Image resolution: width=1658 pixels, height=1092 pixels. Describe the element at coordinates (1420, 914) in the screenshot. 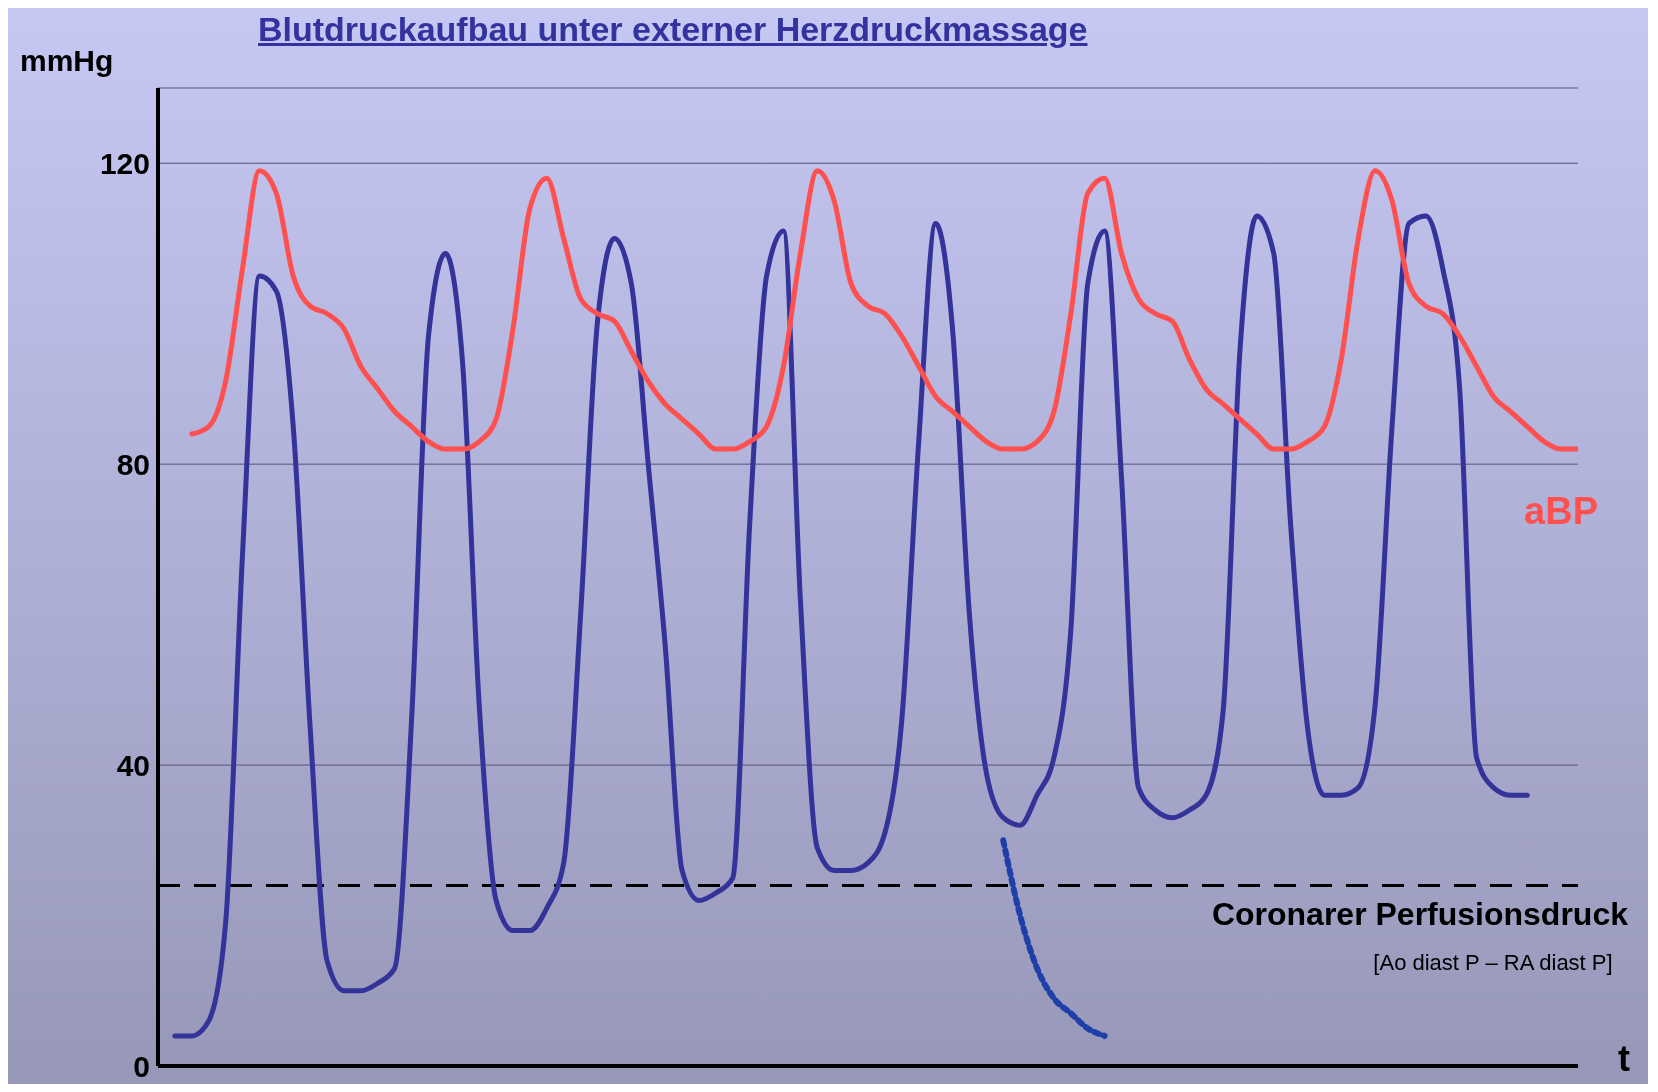

I see `ref-line-label: Coronarer Perfusionsdruck` at that location.